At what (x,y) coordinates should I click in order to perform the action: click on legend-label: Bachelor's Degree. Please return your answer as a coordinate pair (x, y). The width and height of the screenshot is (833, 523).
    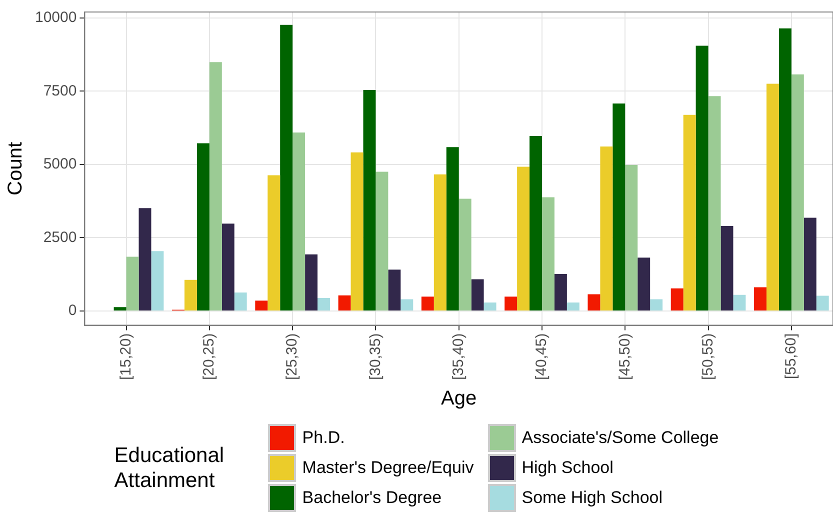
    Looking at the image, I should click on (372, 498).